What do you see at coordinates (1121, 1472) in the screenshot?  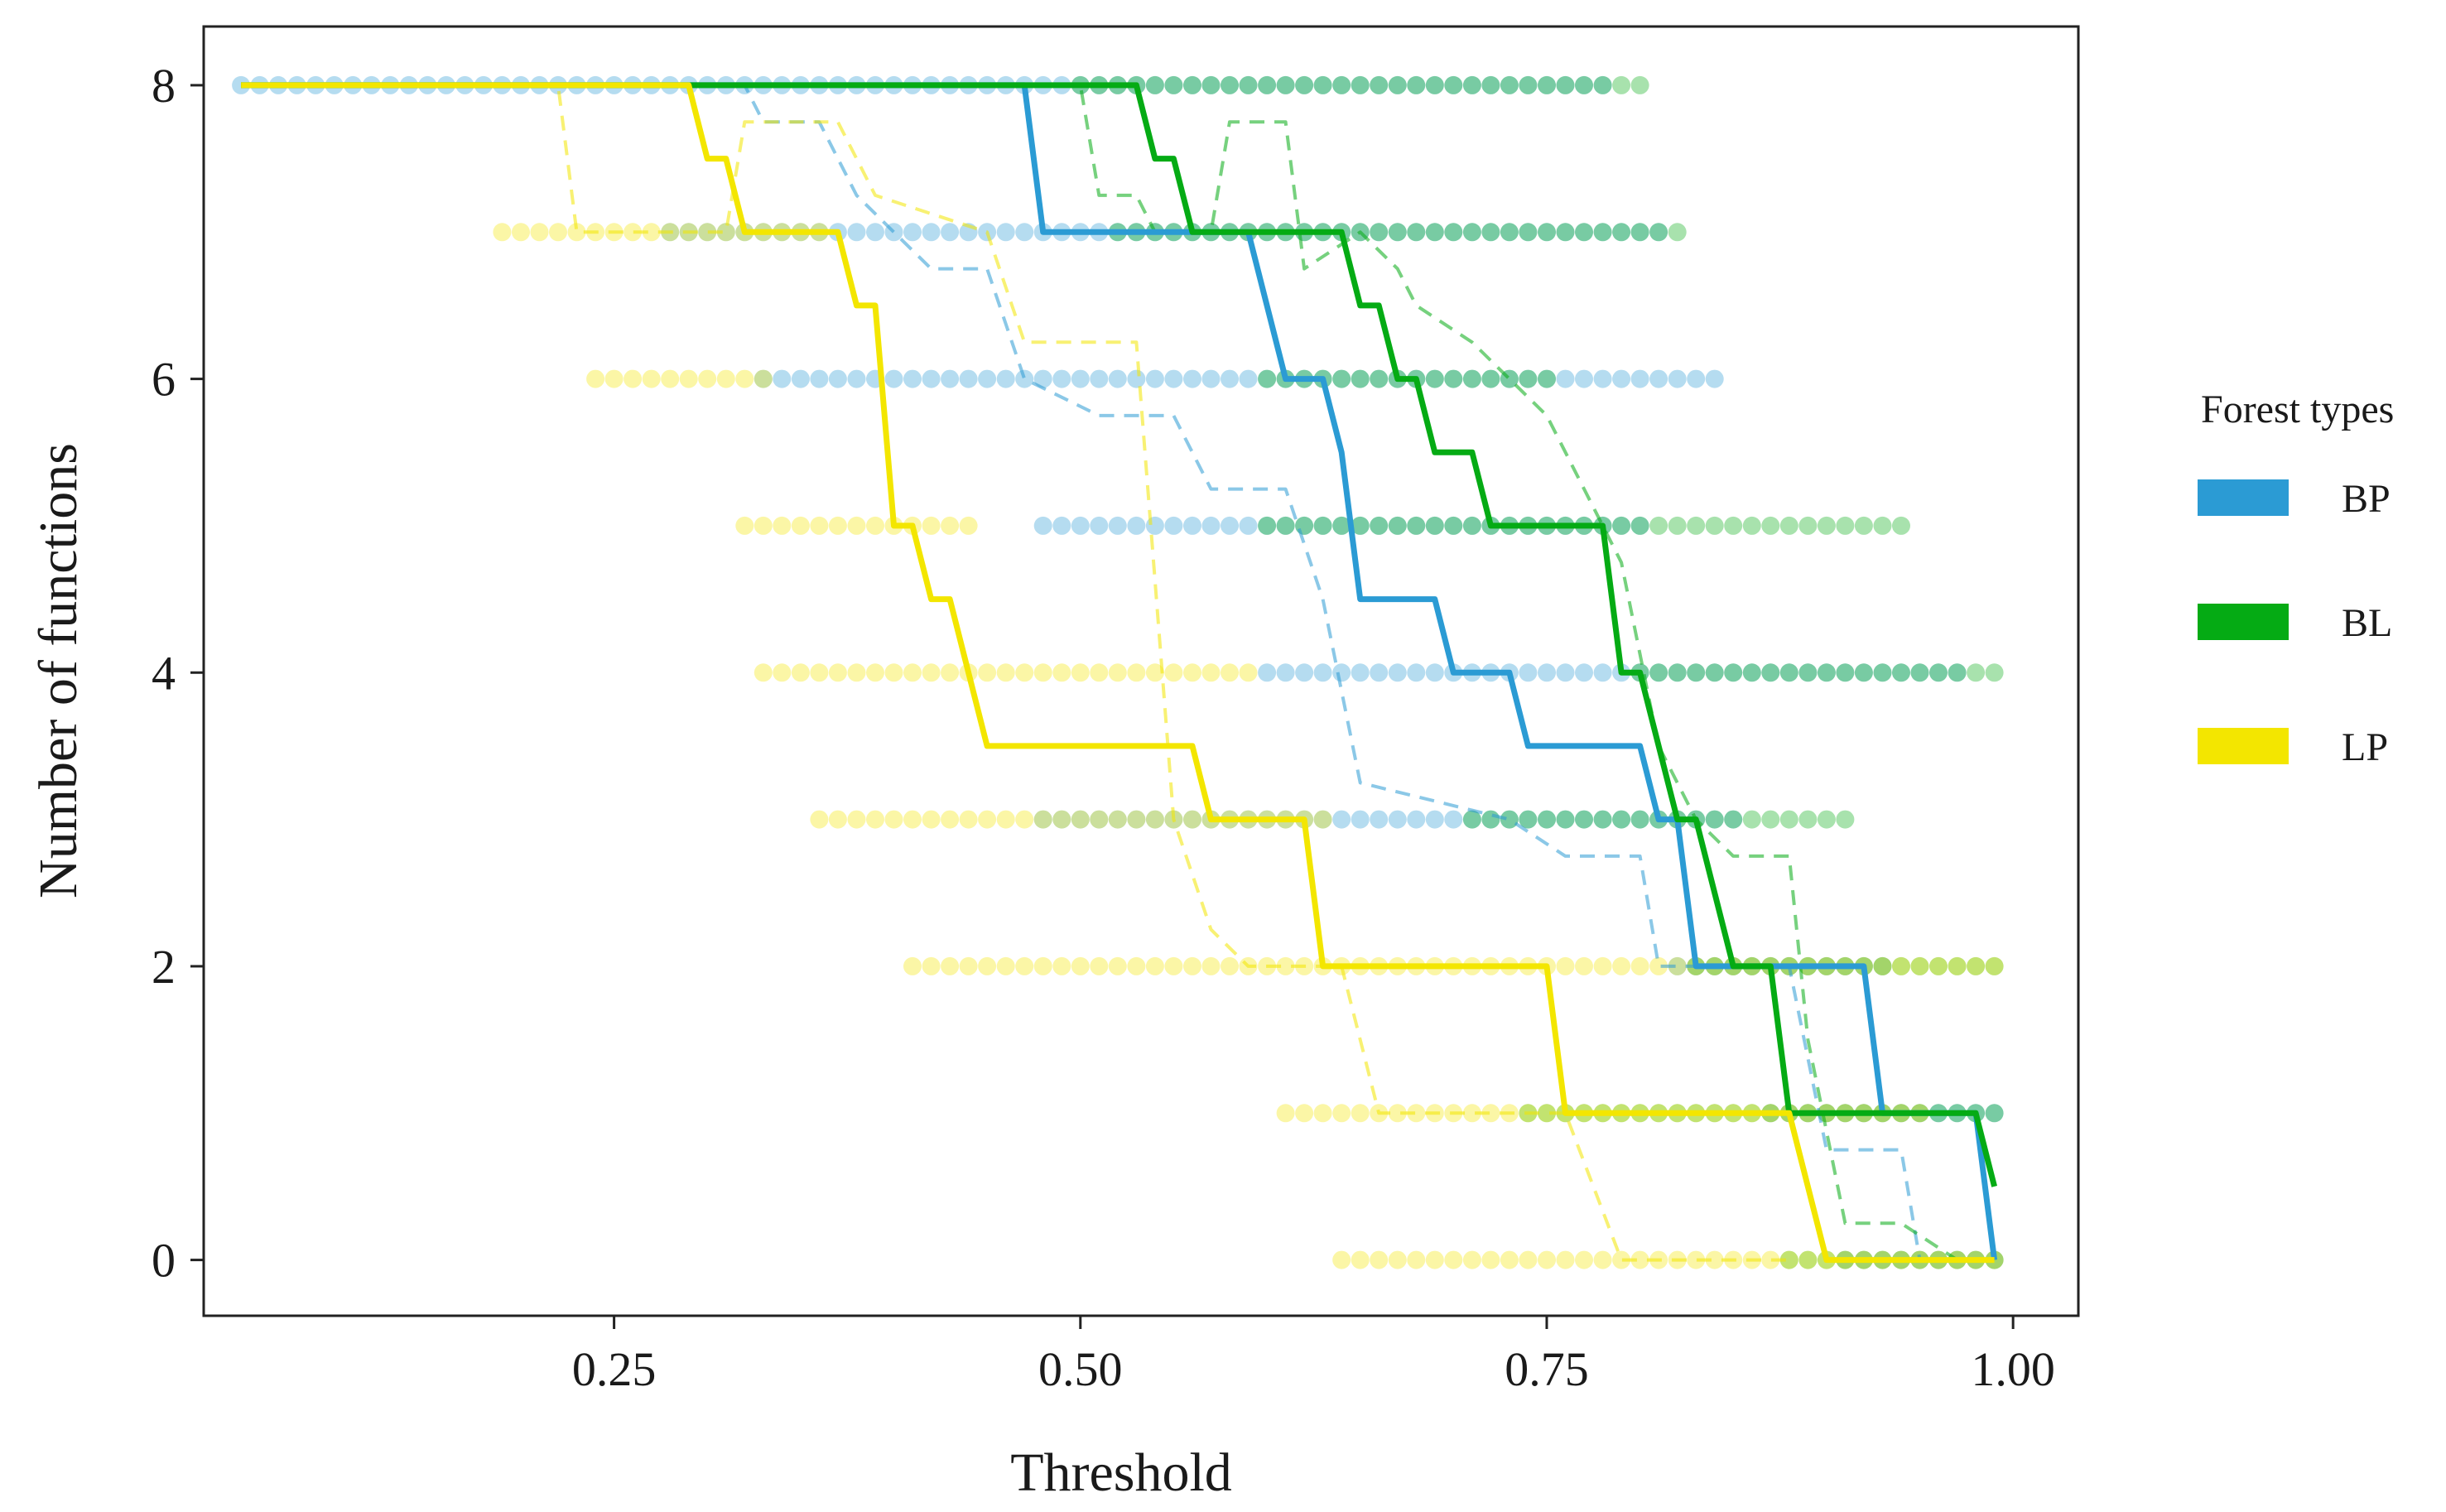 I see `x-axis-title: Threshold` at bounding box center [1121, 1472].